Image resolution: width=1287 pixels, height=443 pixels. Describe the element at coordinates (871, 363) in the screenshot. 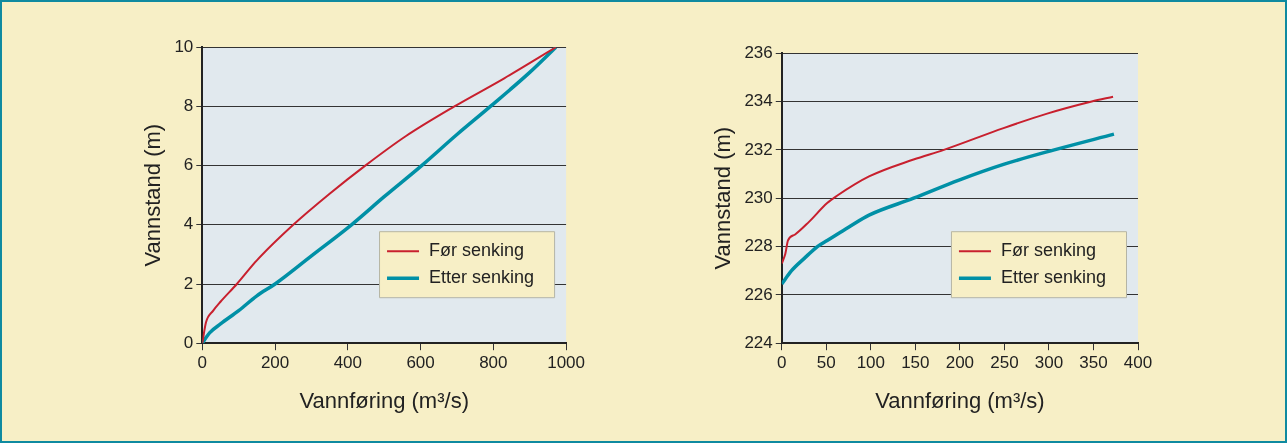

I see `x-tick-label: 100` at that location.